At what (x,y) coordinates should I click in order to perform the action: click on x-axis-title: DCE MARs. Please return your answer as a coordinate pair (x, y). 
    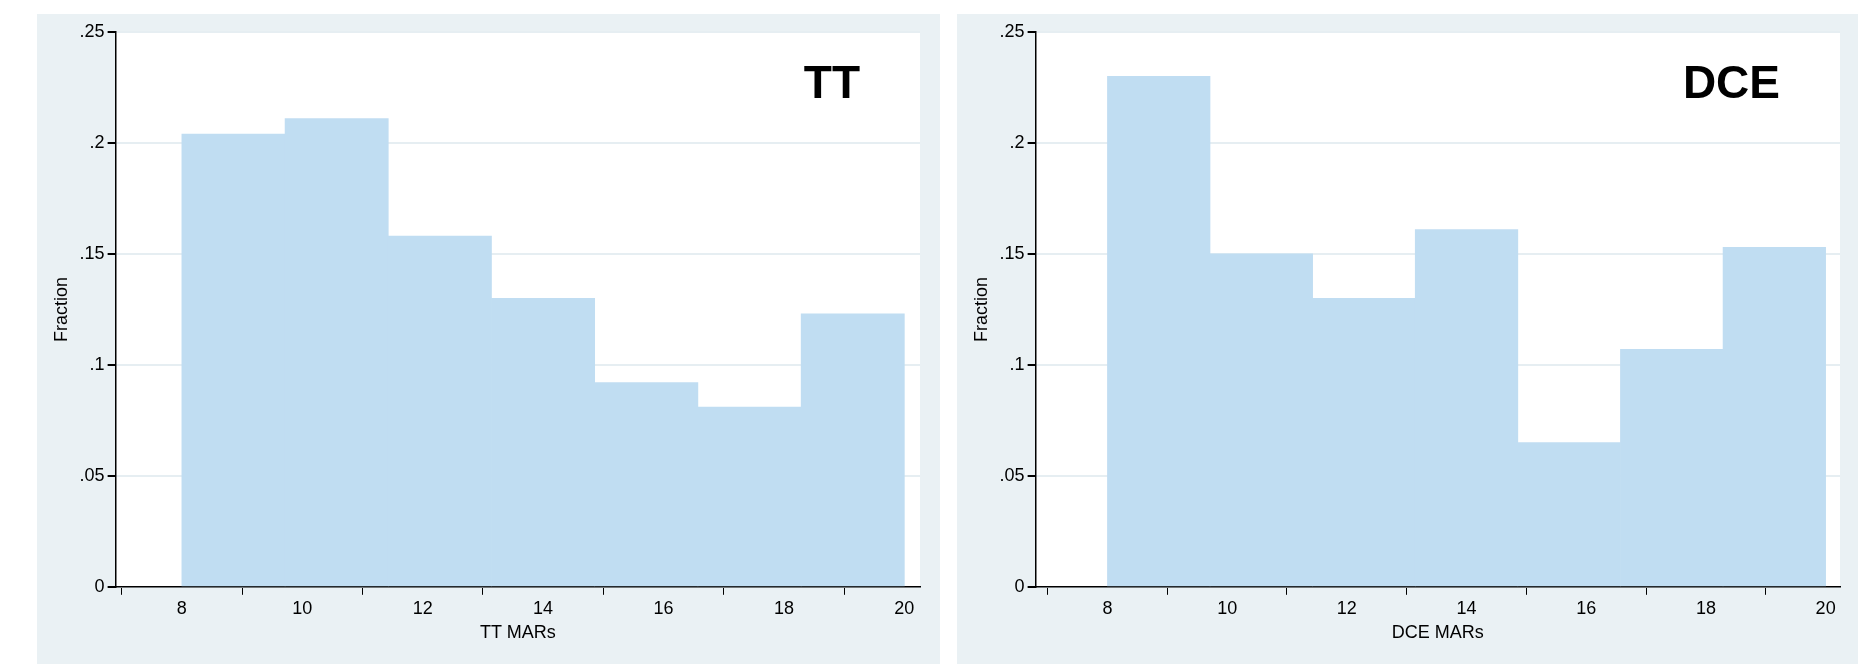
    Looking at the image, I should click on (1437, 632).